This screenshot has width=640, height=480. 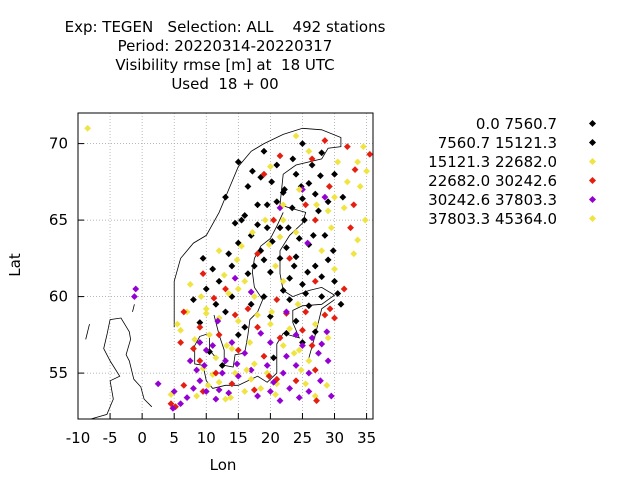 What do you see at coordinates (516, 124) in the screenshot?
I see `legend-entry-label: 0.0 7560.7` at bounding box center [516, 124].